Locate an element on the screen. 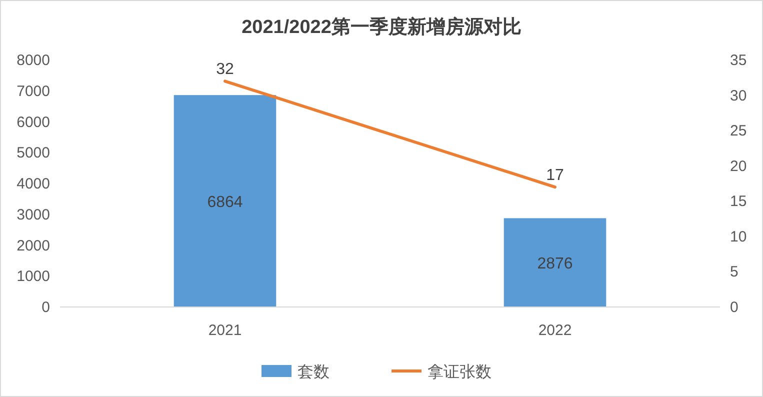  y-tick-label: 1000 is located at coordinates (33, 277).